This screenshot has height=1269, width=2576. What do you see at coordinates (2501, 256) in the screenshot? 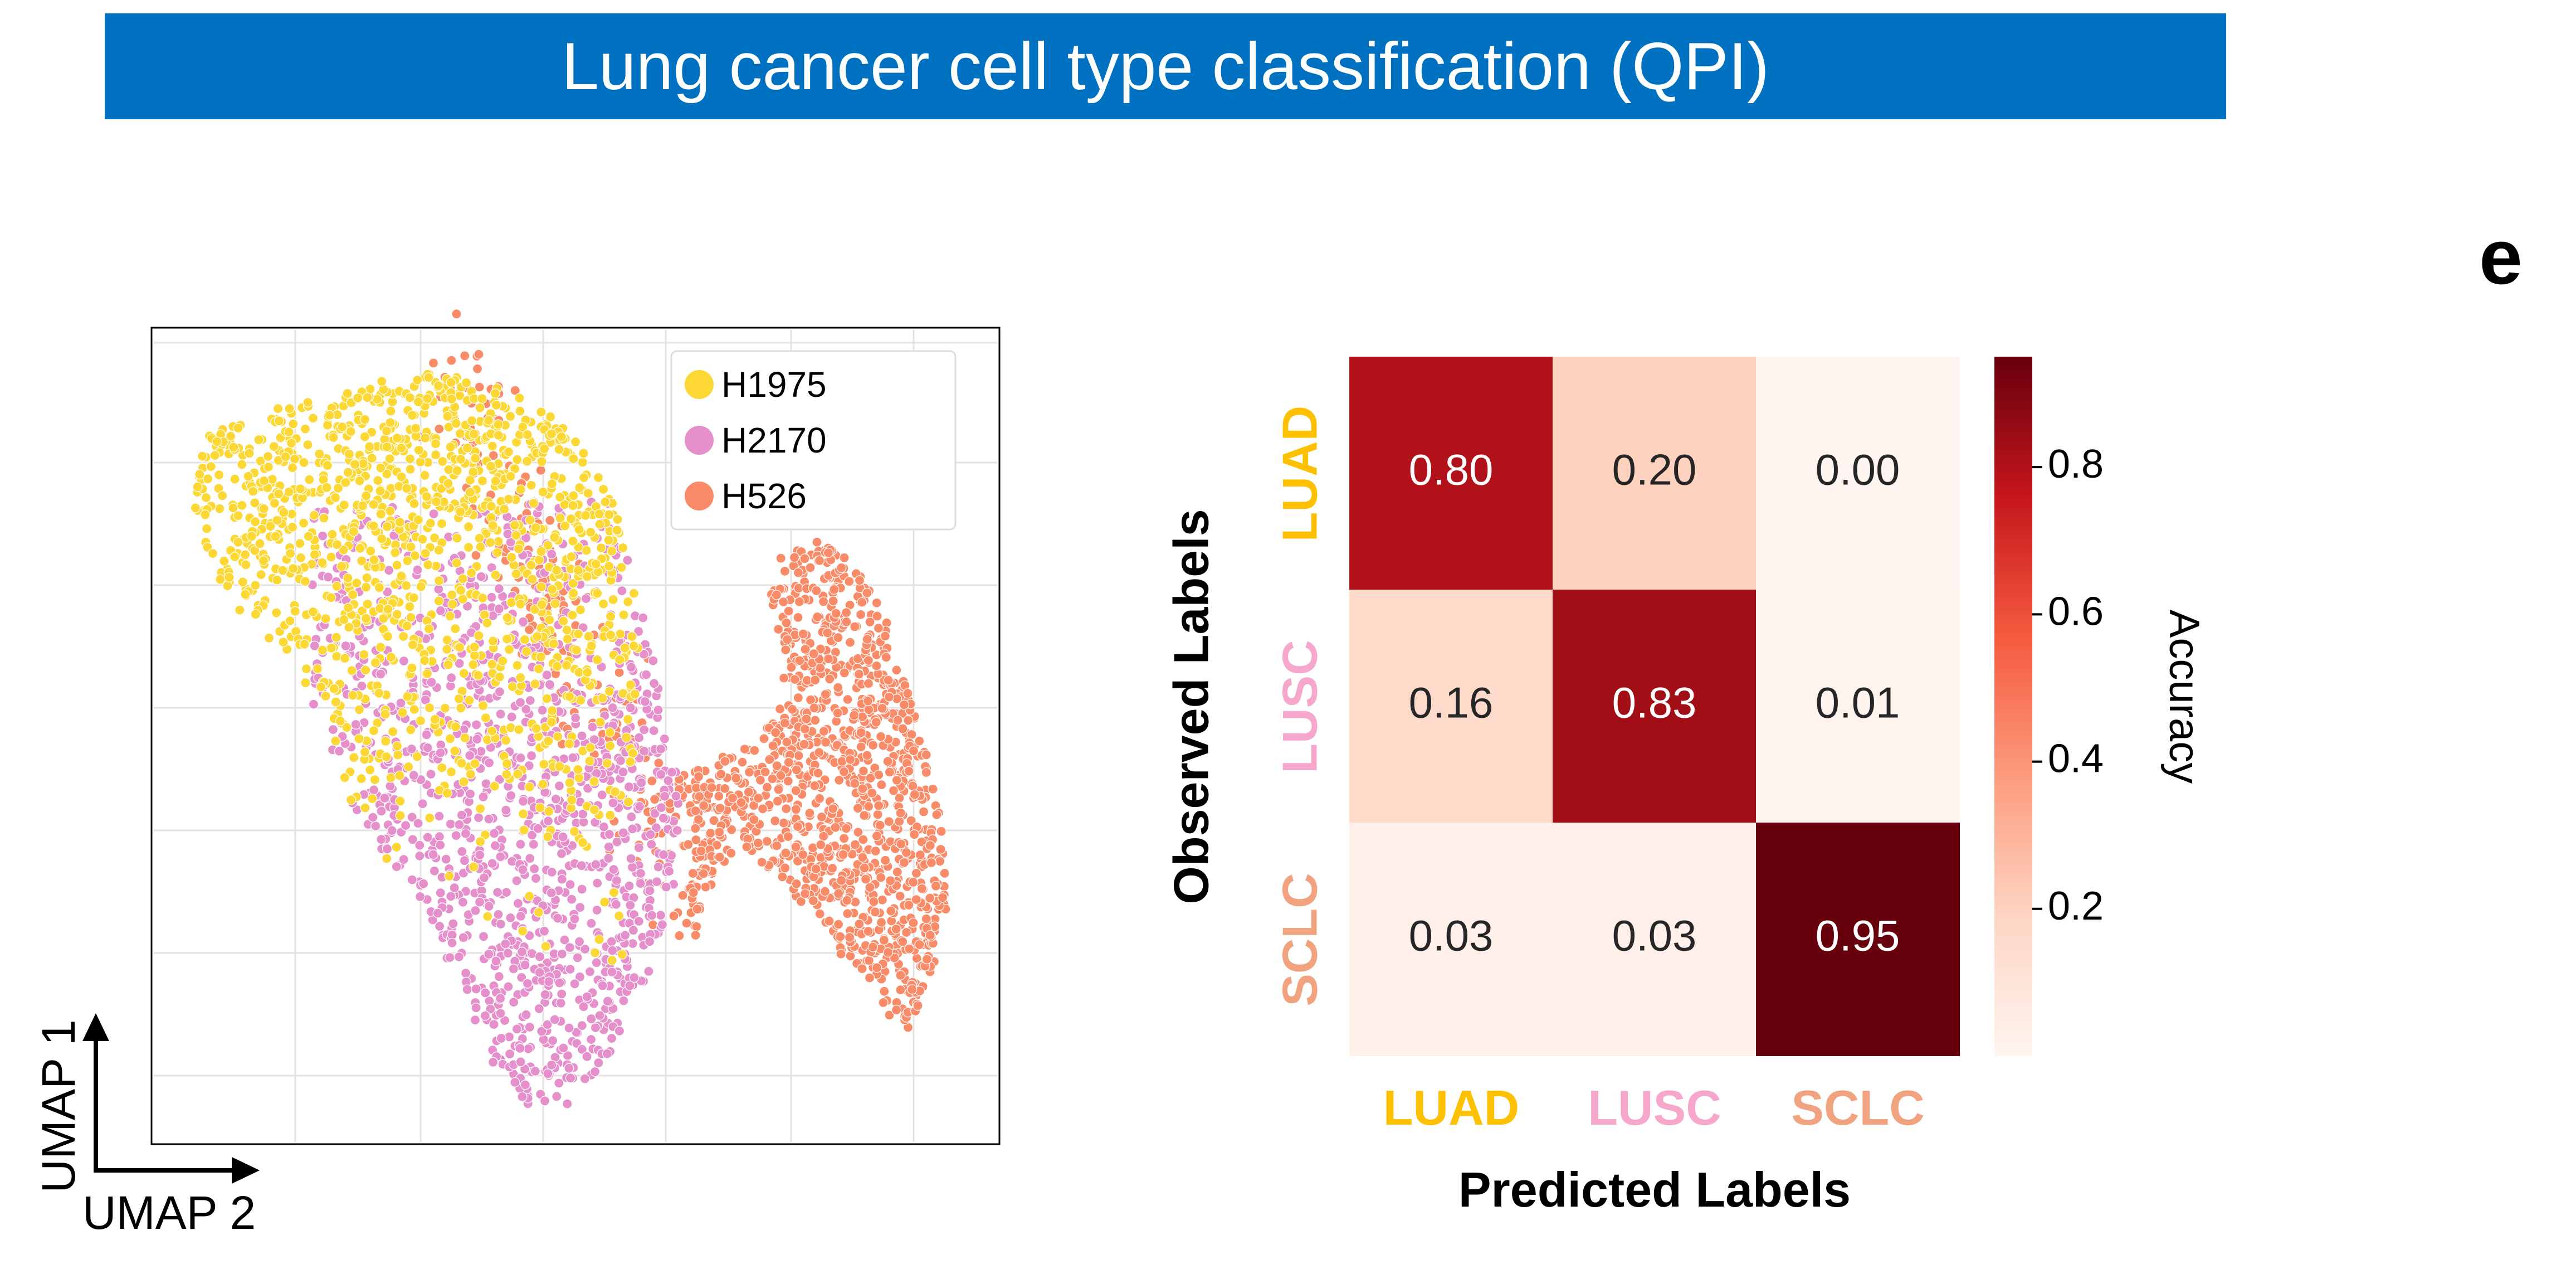
I see `panel-letter: e` at bounding box center [2501, 256].